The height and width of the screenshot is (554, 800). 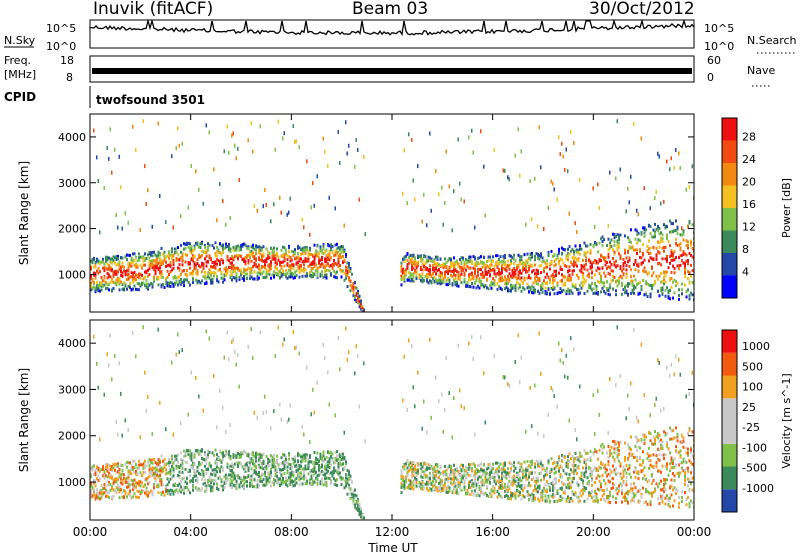 What do you see at coordinates (749, 159) in the screenshot?
I see `colorbar-tick-label: 24` at bounding box center [749, 159].